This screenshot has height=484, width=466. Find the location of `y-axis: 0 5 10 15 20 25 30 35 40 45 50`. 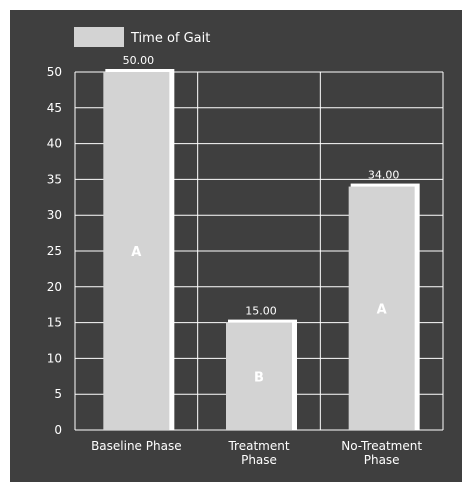

y-axis: 0 5 10 15 20 25 30 35 40 45 50 is located at coordinates (54, 251).